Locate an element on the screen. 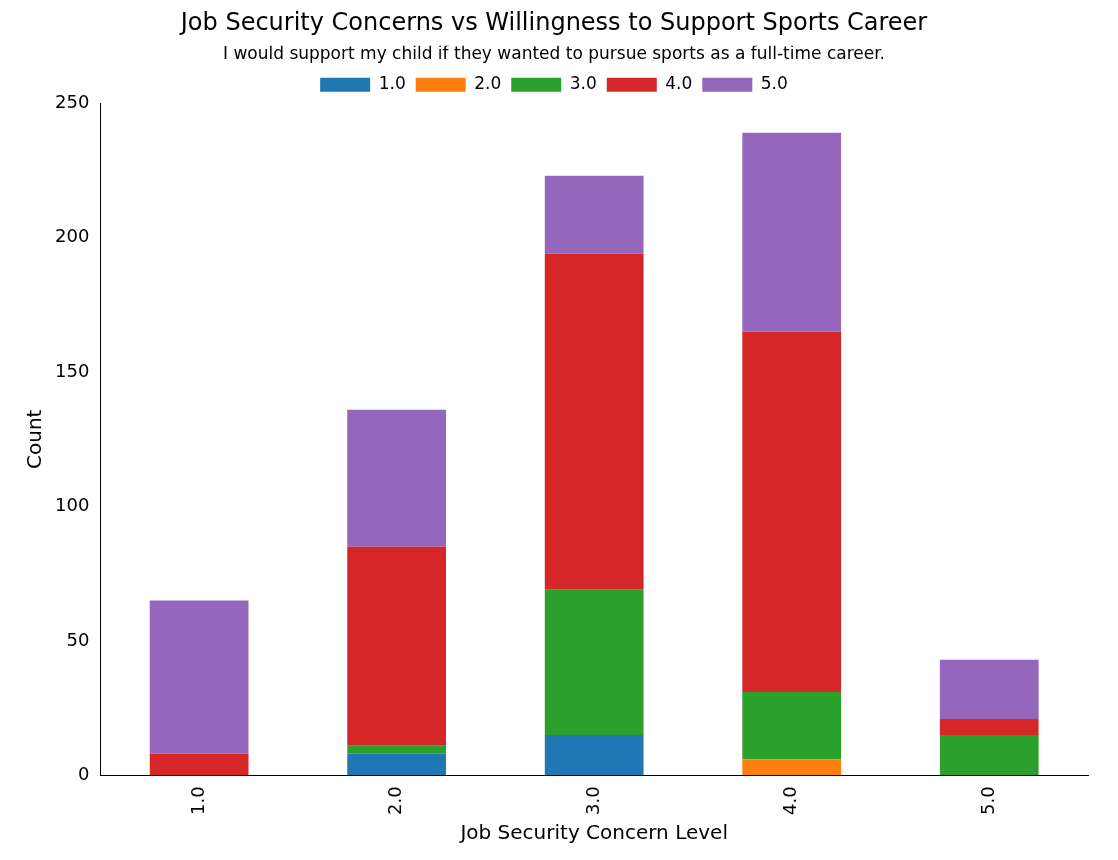 The width and height of the screenshot is (1118, 860). legend-label: 5.0 is located at coordinates (774, 83).